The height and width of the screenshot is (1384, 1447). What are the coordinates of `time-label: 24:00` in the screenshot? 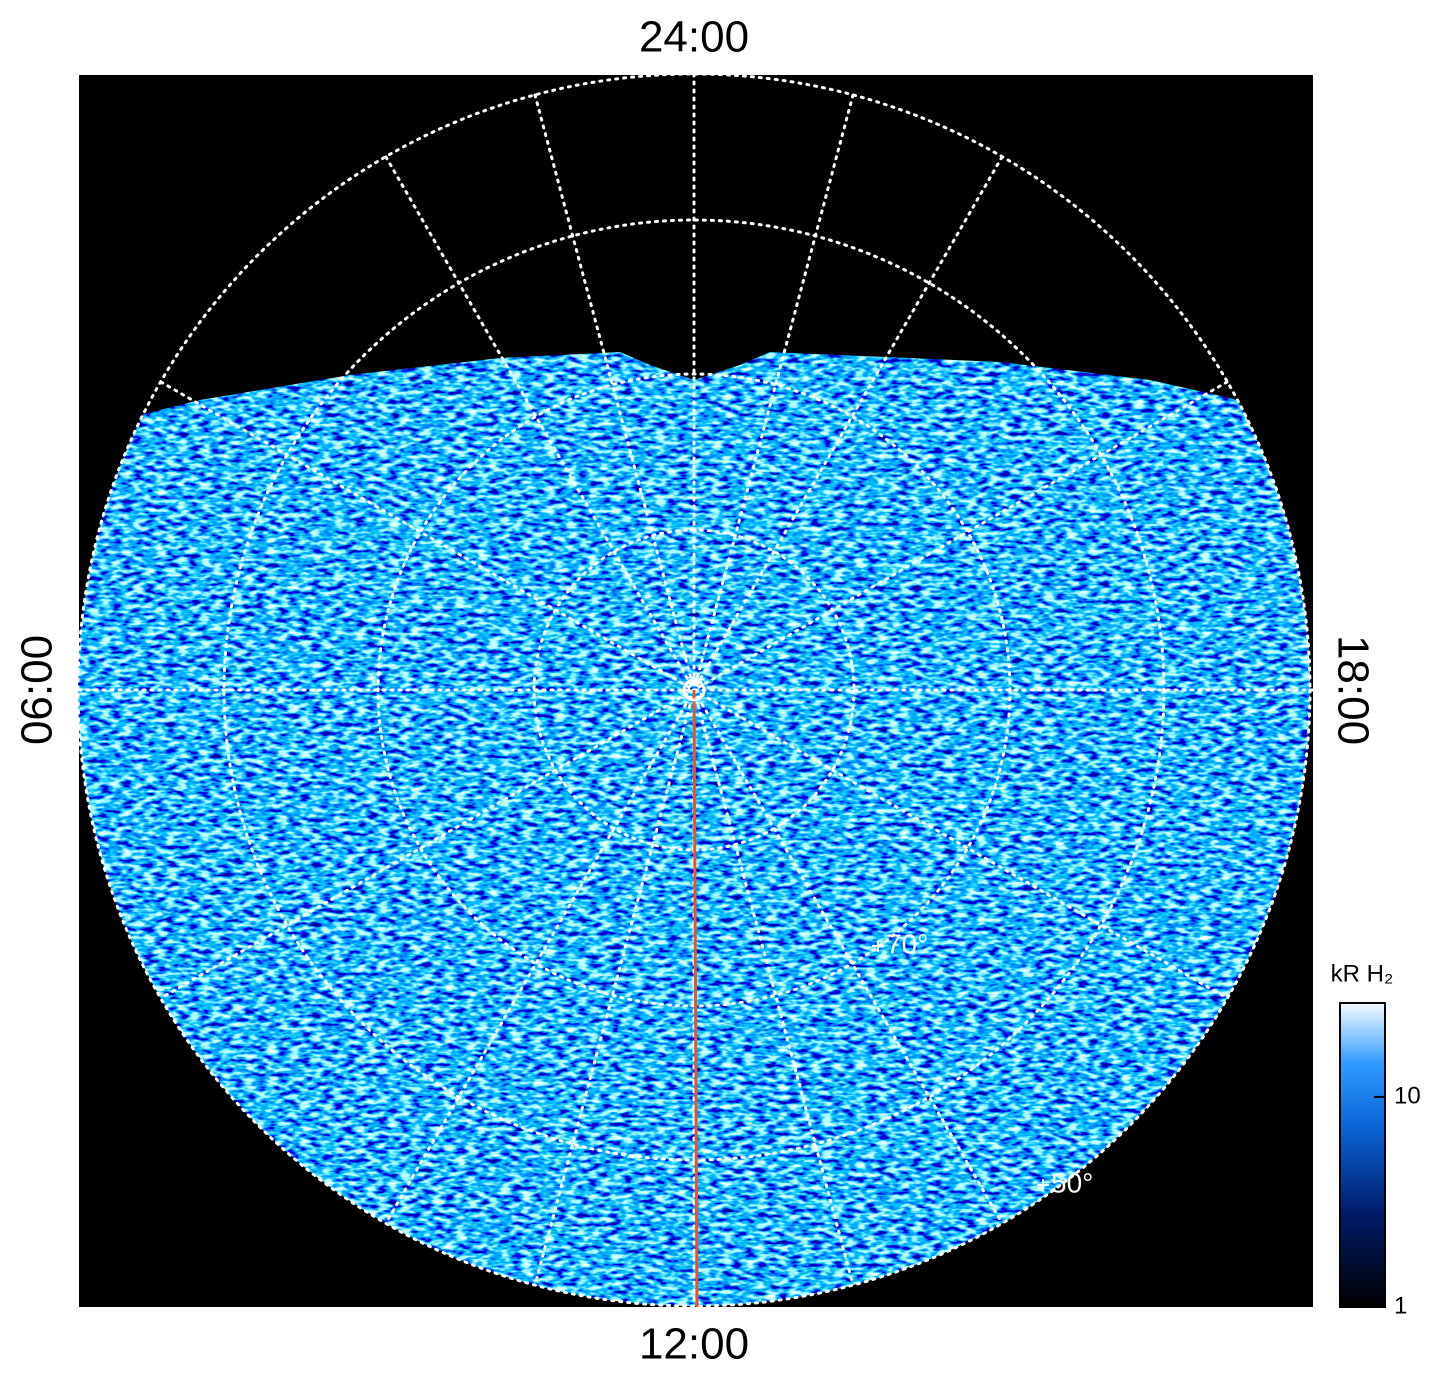 It's located at (694, 37).